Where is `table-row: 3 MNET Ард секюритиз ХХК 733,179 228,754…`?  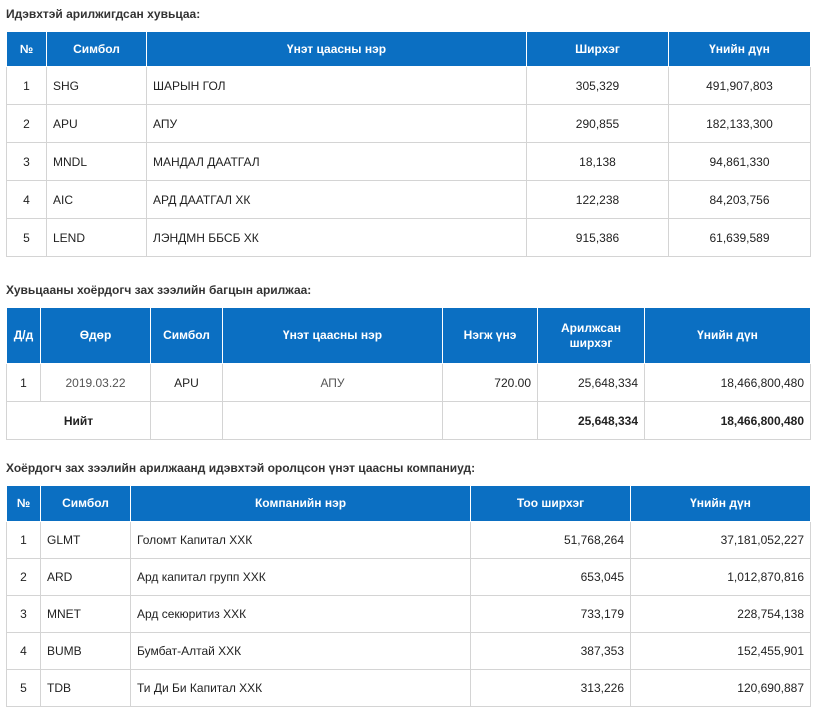
table-row: 3 MNET Ард секюритиз ХХК 733,179 228,754… is located at coordinates (408, 614).